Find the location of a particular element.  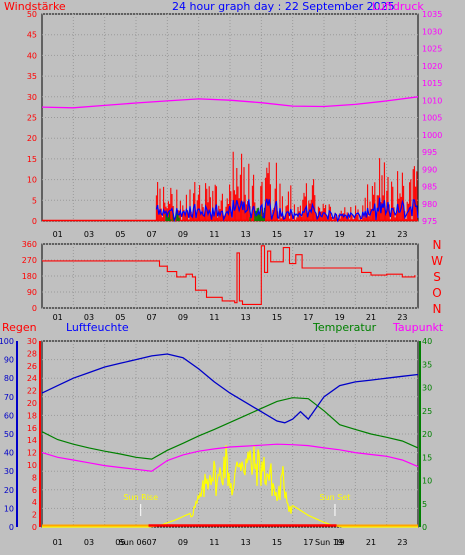

luftdruck-tick: 985 is located at coordinates (429, 187).